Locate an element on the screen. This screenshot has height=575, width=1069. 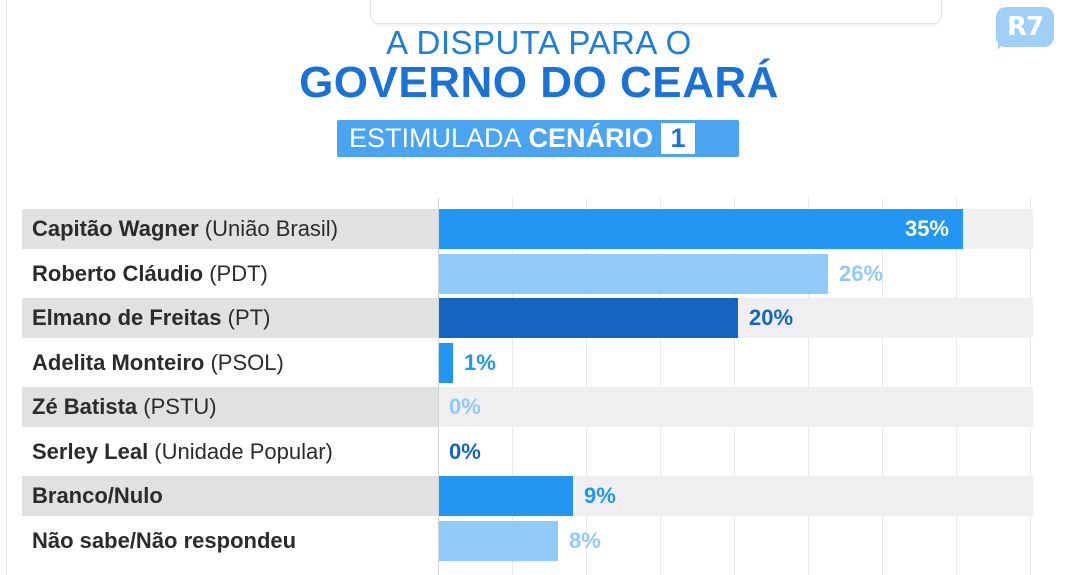
category-label: Branco/Nulo is located at coordinates (230, 496).